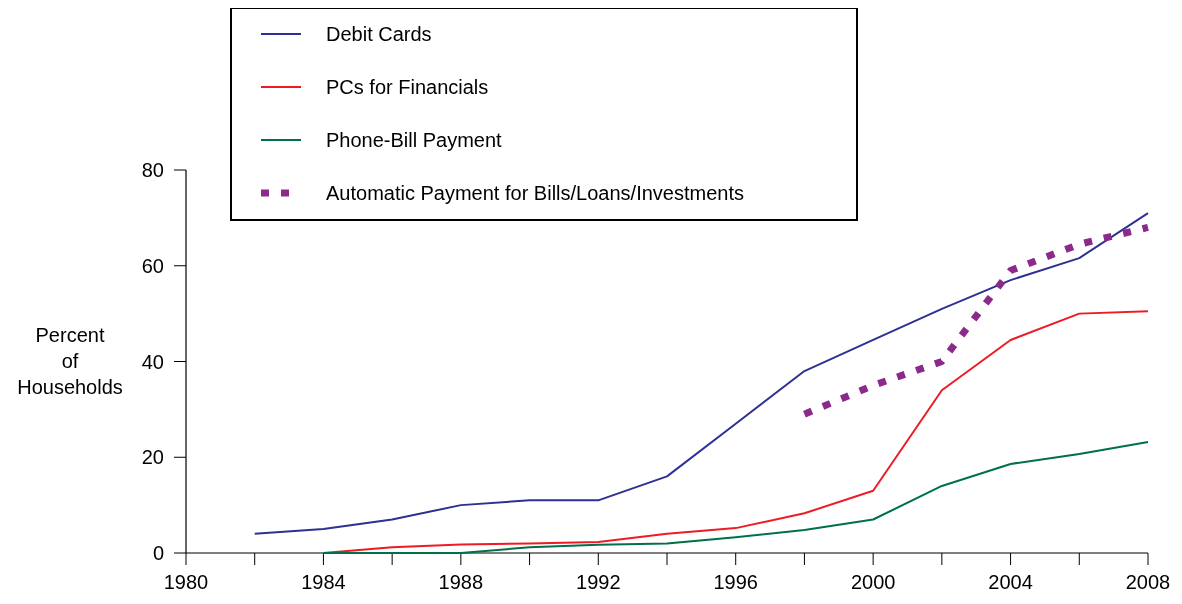 The width and height of the screenshot is (1182, 604). What do you see at coordinates (735, 582) in the screenshot?
I see `x-tick-label: 1996` at bounding box center [735, 582].